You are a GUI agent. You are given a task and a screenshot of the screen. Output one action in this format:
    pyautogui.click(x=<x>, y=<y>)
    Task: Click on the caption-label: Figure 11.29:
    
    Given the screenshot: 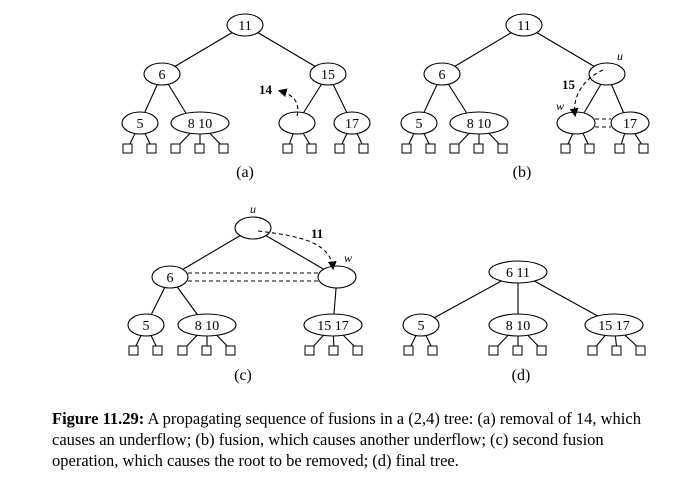 What is the action you would take?
    pyautogui.click(x=98, y=418)
    